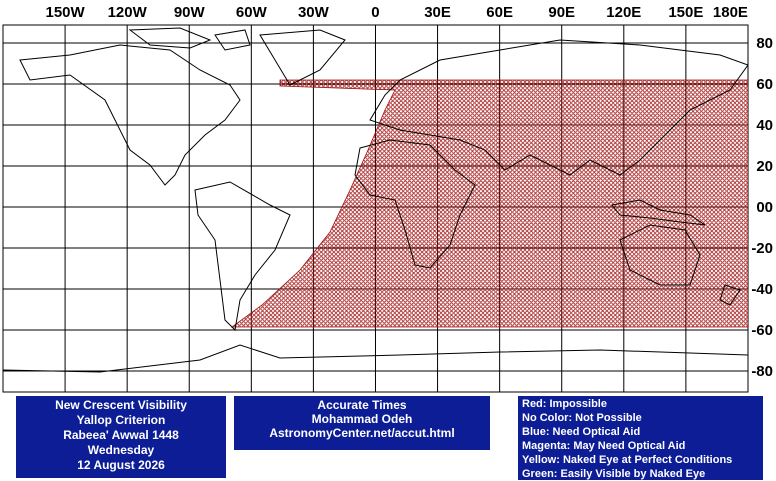 Image resolution: width=776 pixels, height=481 pixels. What do you see at coordinates (65, 12) in the screenshot?
I see `longitude-label: 150W` at bounding box center [65, 12].